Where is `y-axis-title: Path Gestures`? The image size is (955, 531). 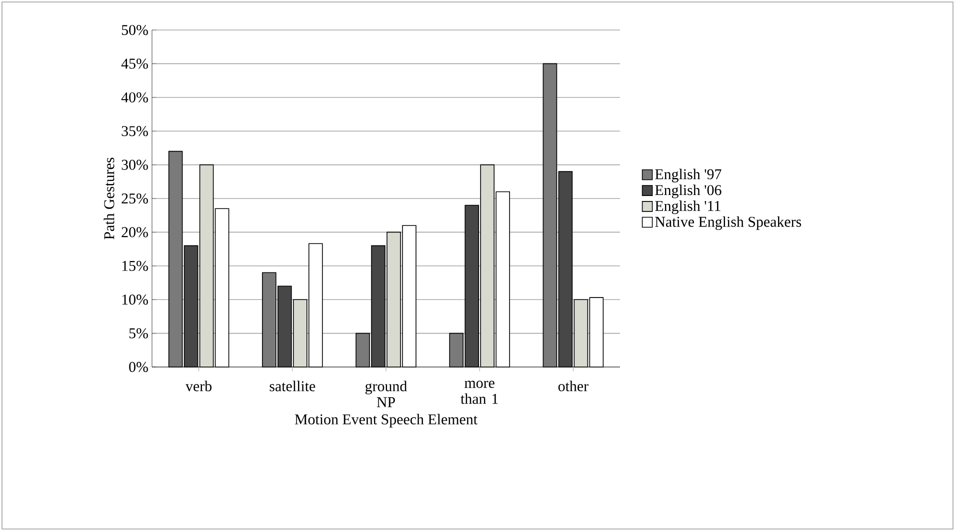 y-axis-title: Path Gestures is located at coordinates (109, 199).